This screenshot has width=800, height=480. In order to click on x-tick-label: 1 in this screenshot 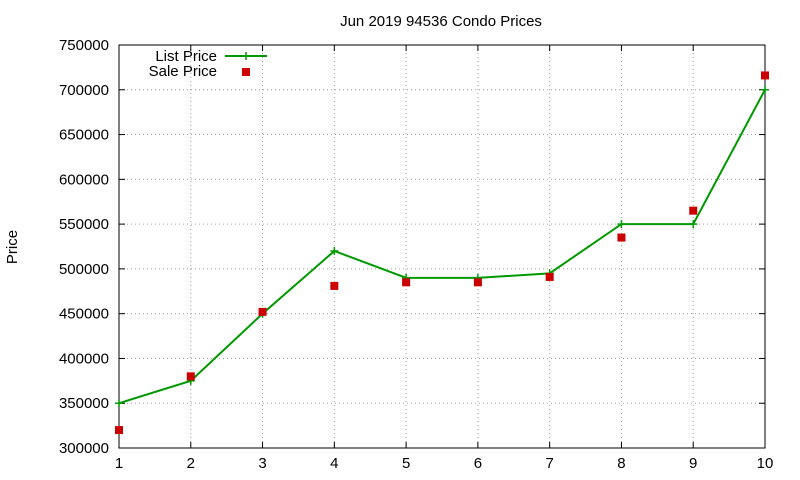, I will do `click(119, 463)`.